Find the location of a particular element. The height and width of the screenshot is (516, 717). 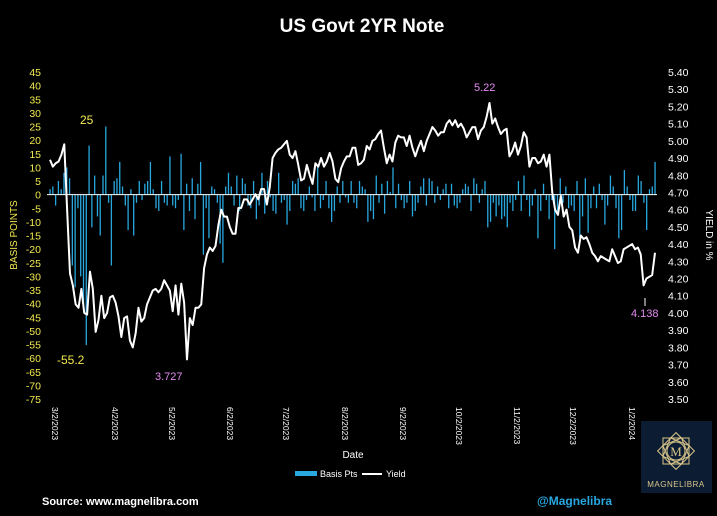

x-tick-label: 10/2/2023 is located at coordinates (459, 426).